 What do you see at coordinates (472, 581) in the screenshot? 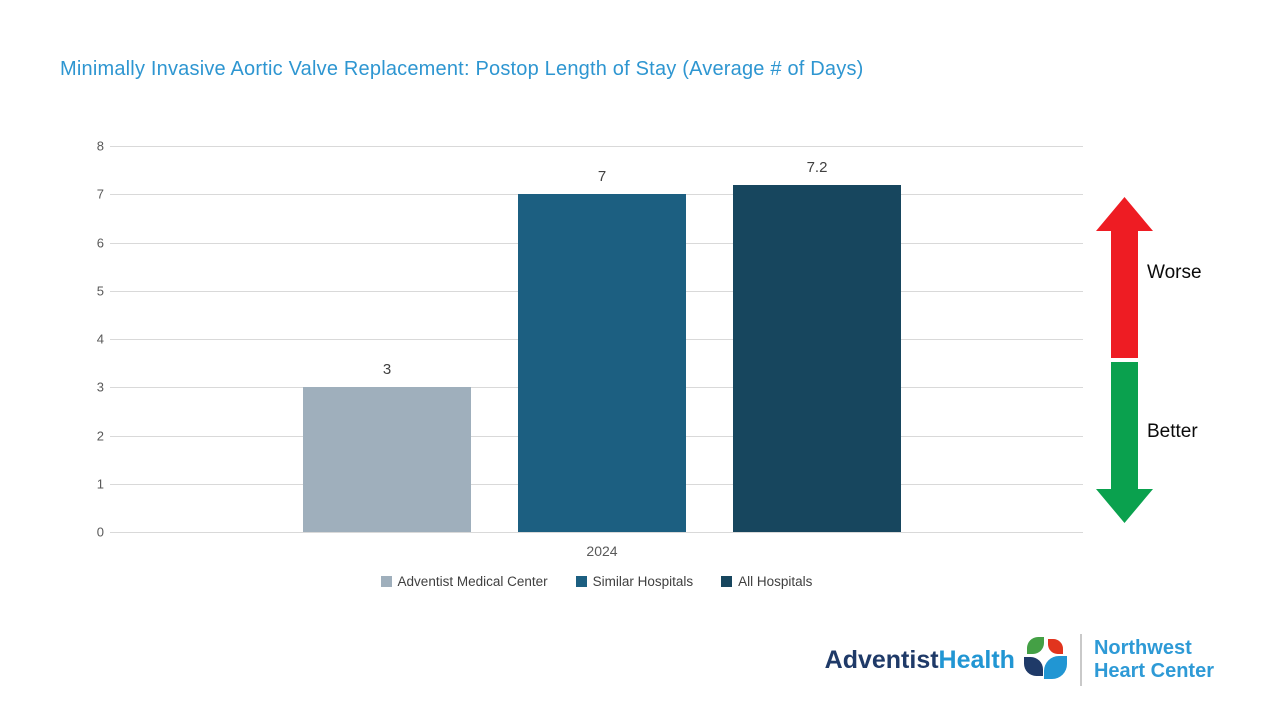
I see `legend-label-adventist-medical-center: Adventist Medical Center` at bounding box center [472, 581].